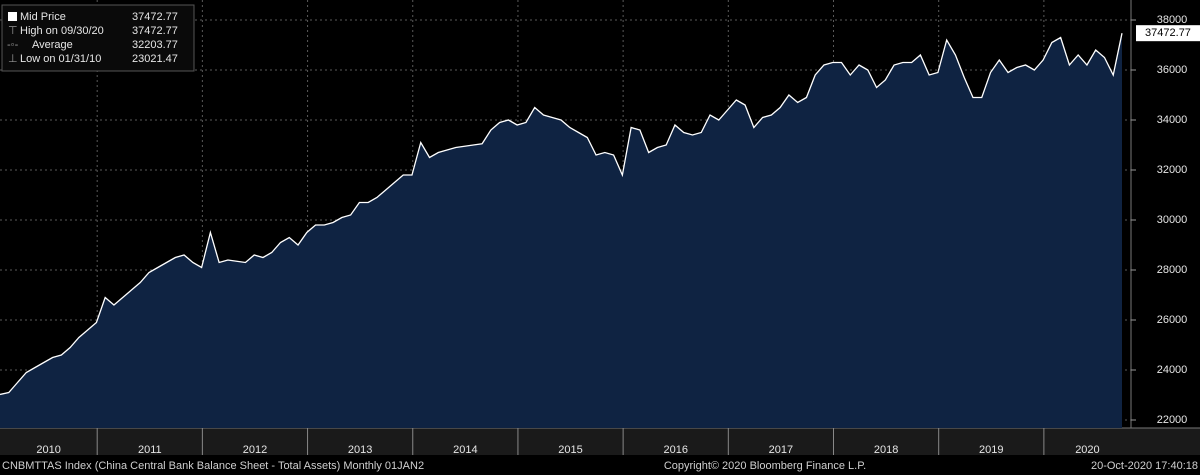  What do you see at coordinates (1172, 420) in the screenshot?
I see `y-tick-label: 22000` at bounding box center [1172, 420].